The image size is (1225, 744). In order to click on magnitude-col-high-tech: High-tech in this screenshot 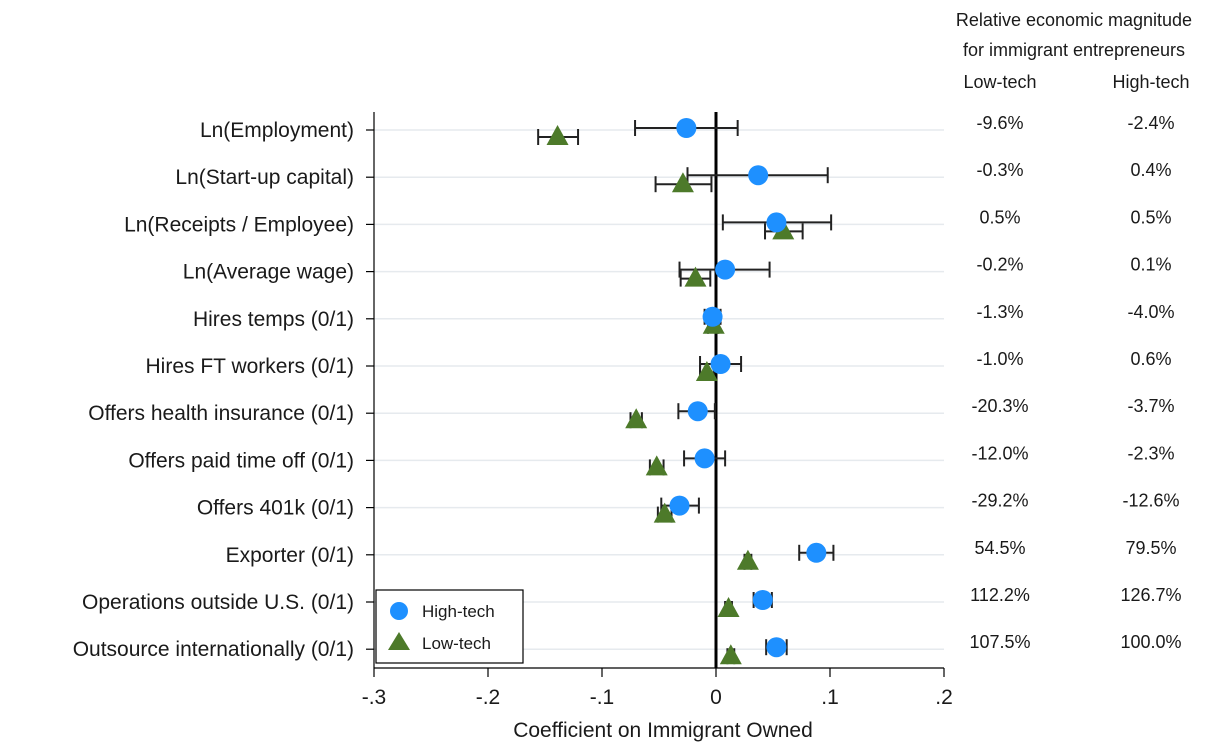, I will do `click(1150, 82)`.